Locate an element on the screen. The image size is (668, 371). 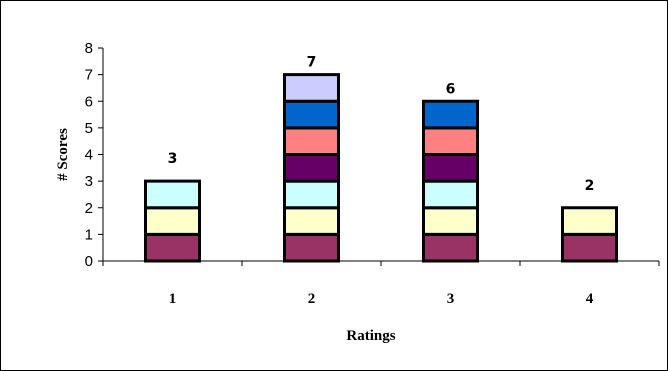
y-tick-label: 6 is located at coordinates (89, 101).